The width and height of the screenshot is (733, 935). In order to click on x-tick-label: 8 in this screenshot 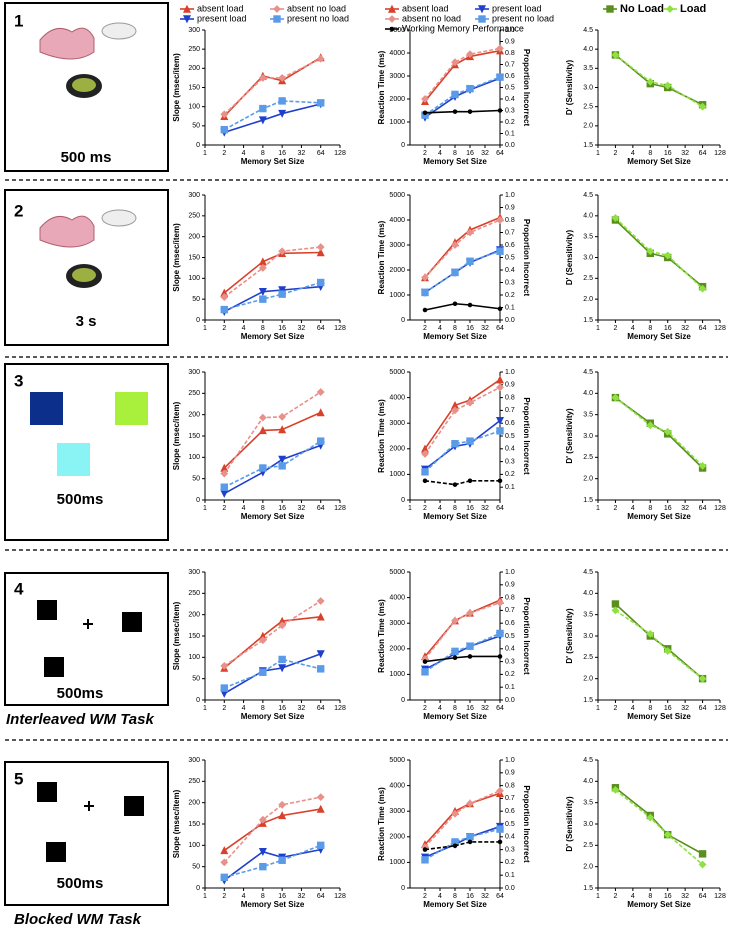, I will do `click(455, 708)`.